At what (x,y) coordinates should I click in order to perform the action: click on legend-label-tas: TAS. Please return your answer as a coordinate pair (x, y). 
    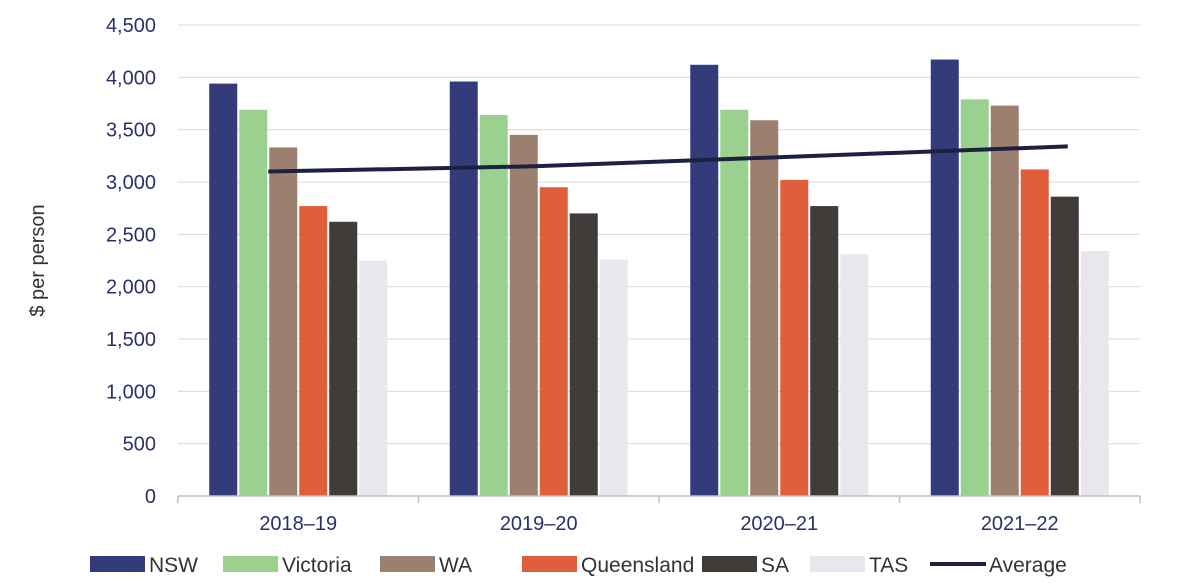
    Looking at the image, I should click on (888, 565).